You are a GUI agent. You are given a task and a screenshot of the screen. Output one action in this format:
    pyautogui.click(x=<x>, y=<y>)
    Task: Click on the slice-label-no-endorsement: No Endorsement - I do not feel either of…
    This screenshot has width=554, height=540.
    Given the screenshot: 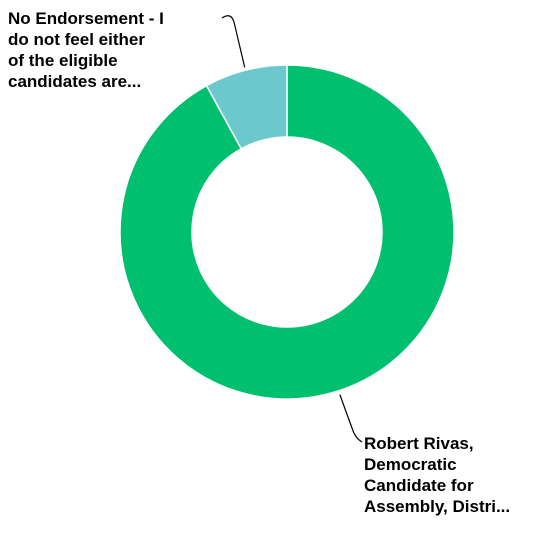 What is the action you would take?
    pyautogui.click(x=86, y=50)
    